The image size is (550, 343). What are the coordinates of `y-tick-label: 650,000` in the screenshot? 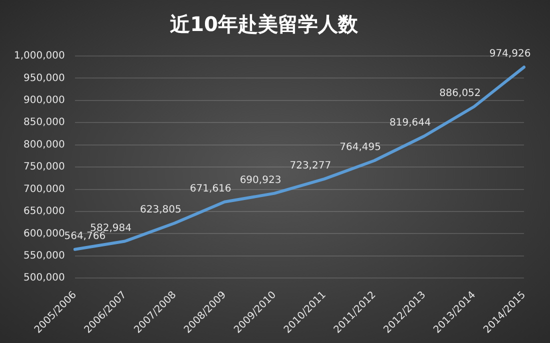 It's located at (44, 212).